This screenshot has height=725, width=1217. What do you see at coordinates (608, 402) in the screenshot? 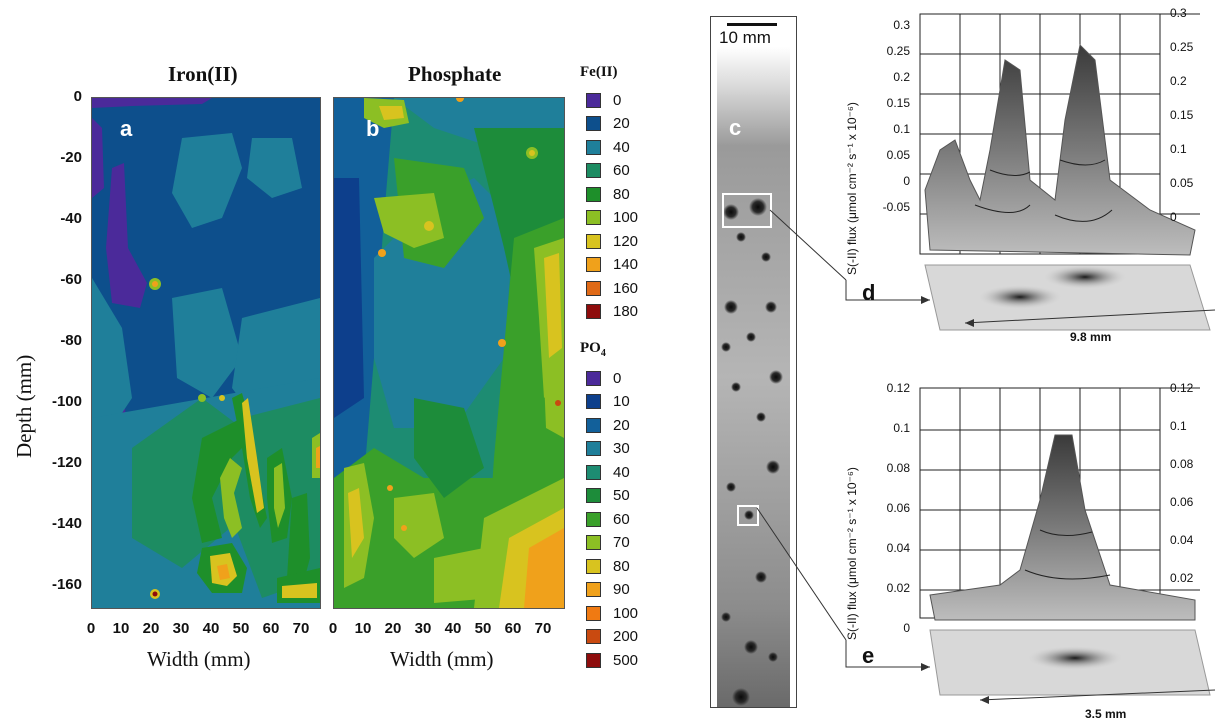
I see `legend-item: 10` at bounding box center [608, 402].